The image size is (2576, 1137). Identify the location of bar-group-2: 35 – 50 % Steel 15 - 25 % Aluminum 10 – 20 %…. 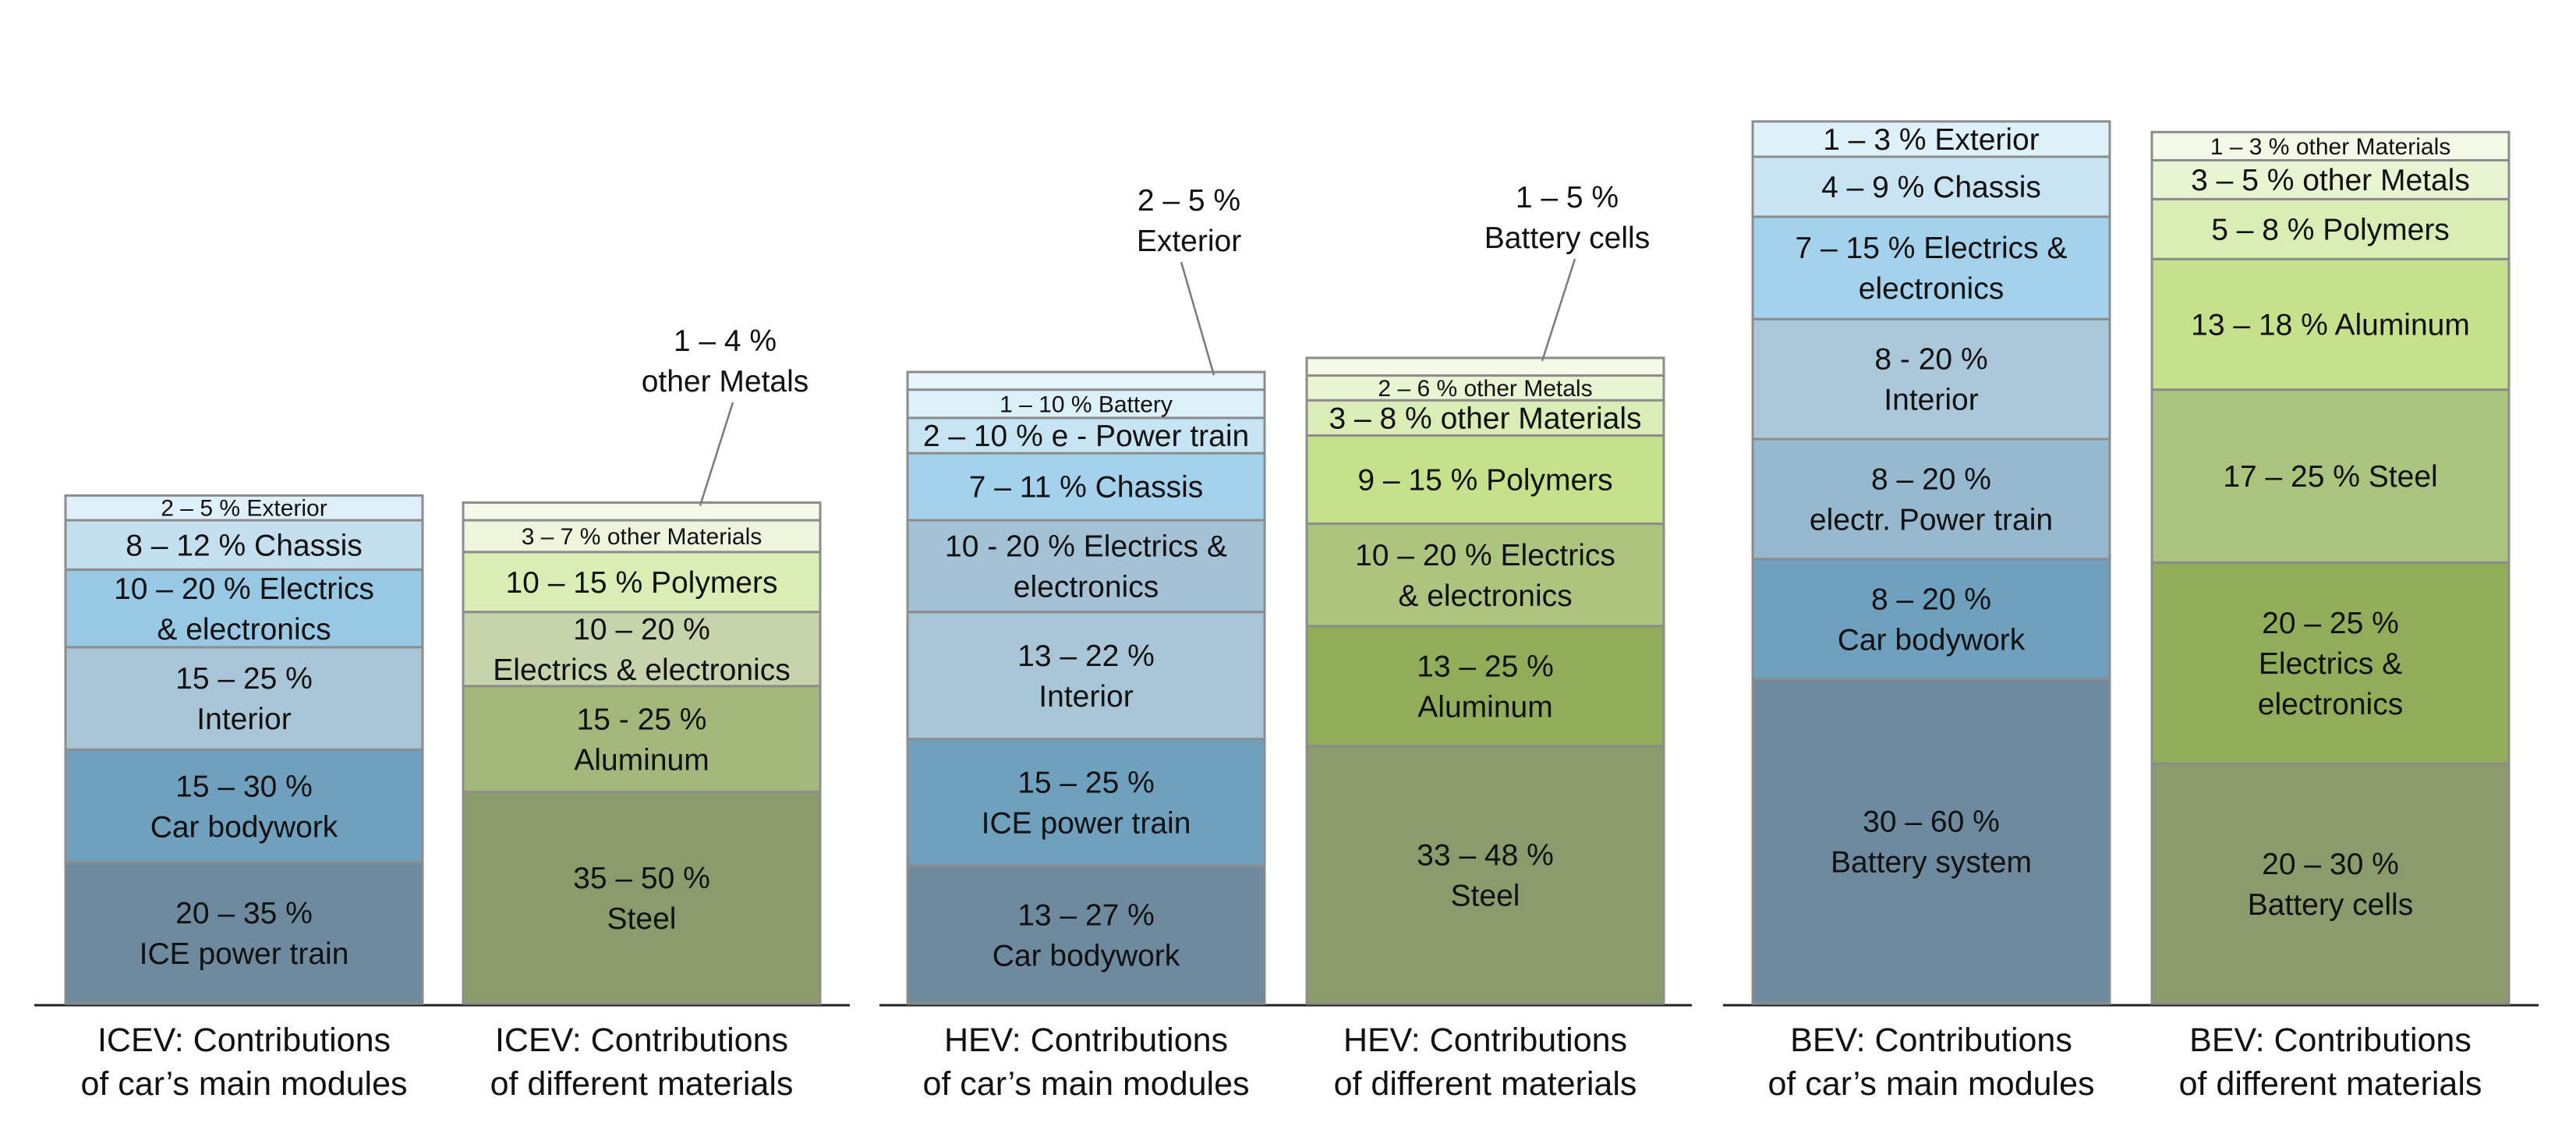
(642, 713).